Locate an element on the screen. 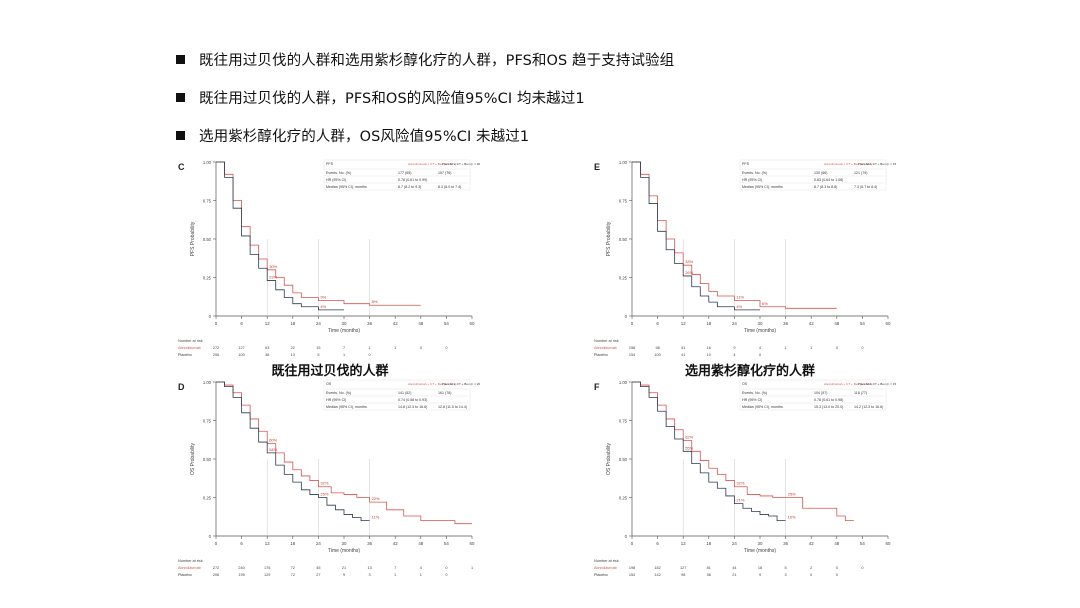  stats-value-atezolizumab: 8.7 (8.3 to 8.8) is located at coordinates (825, 187).